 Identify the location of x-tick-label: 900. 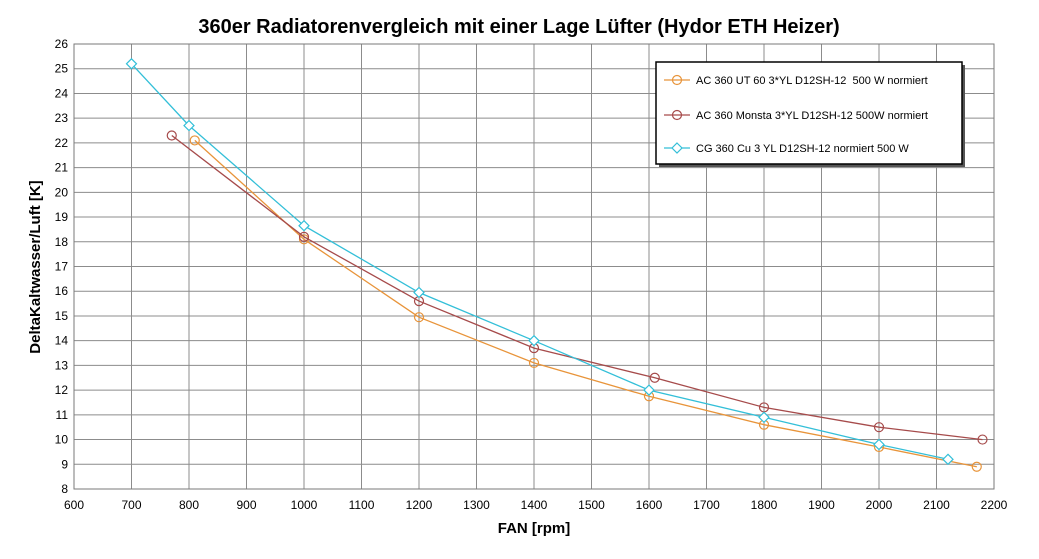
(246, 505).